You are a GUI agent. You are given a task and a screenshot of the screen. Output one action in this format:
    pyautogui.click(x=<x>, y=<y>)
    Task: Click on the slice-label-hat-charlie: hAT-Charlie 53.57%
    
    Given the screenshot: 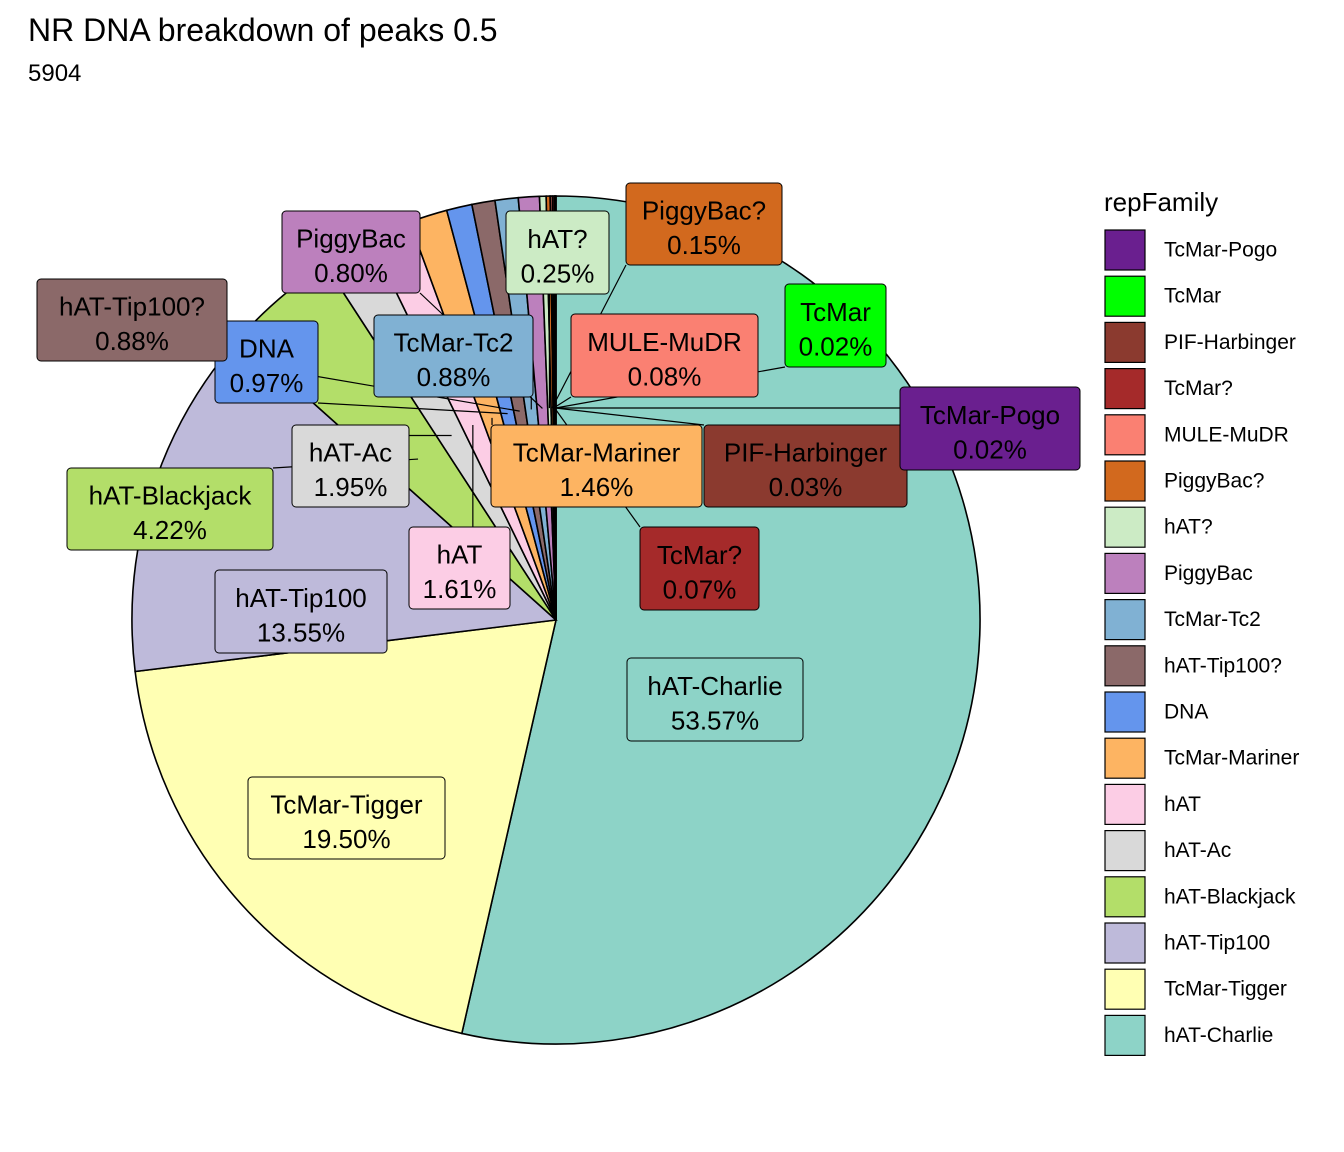 What is the action you would take?
    pyautogui.click(x=715, y=699)
    